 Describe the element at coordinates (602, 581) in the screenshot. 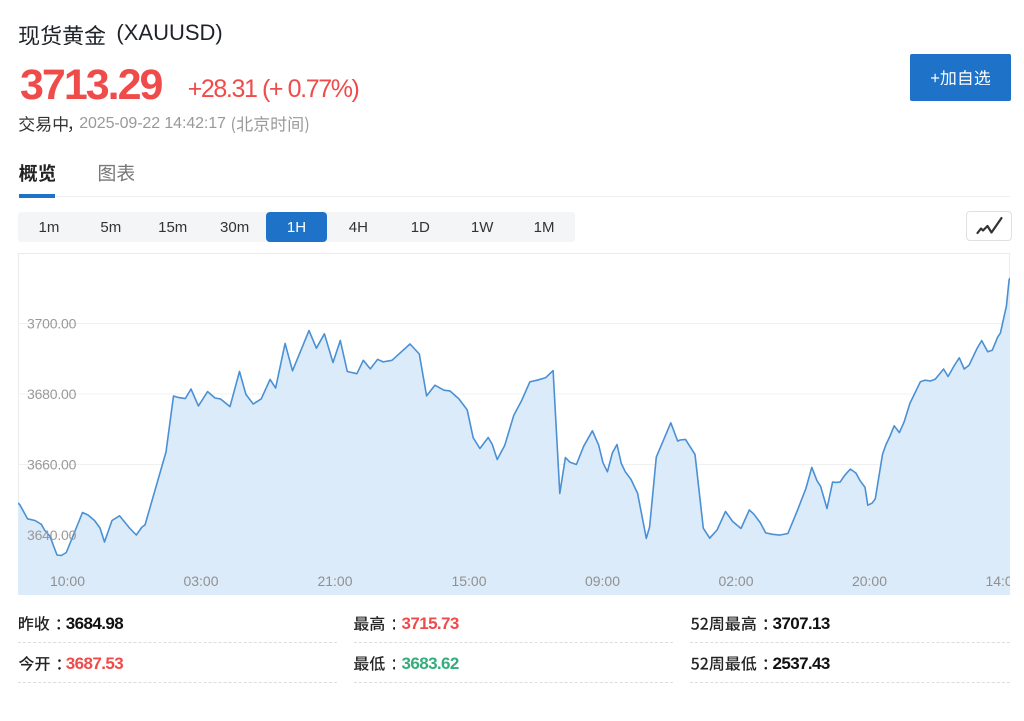

I see `svg-text: 09:00` at that location.